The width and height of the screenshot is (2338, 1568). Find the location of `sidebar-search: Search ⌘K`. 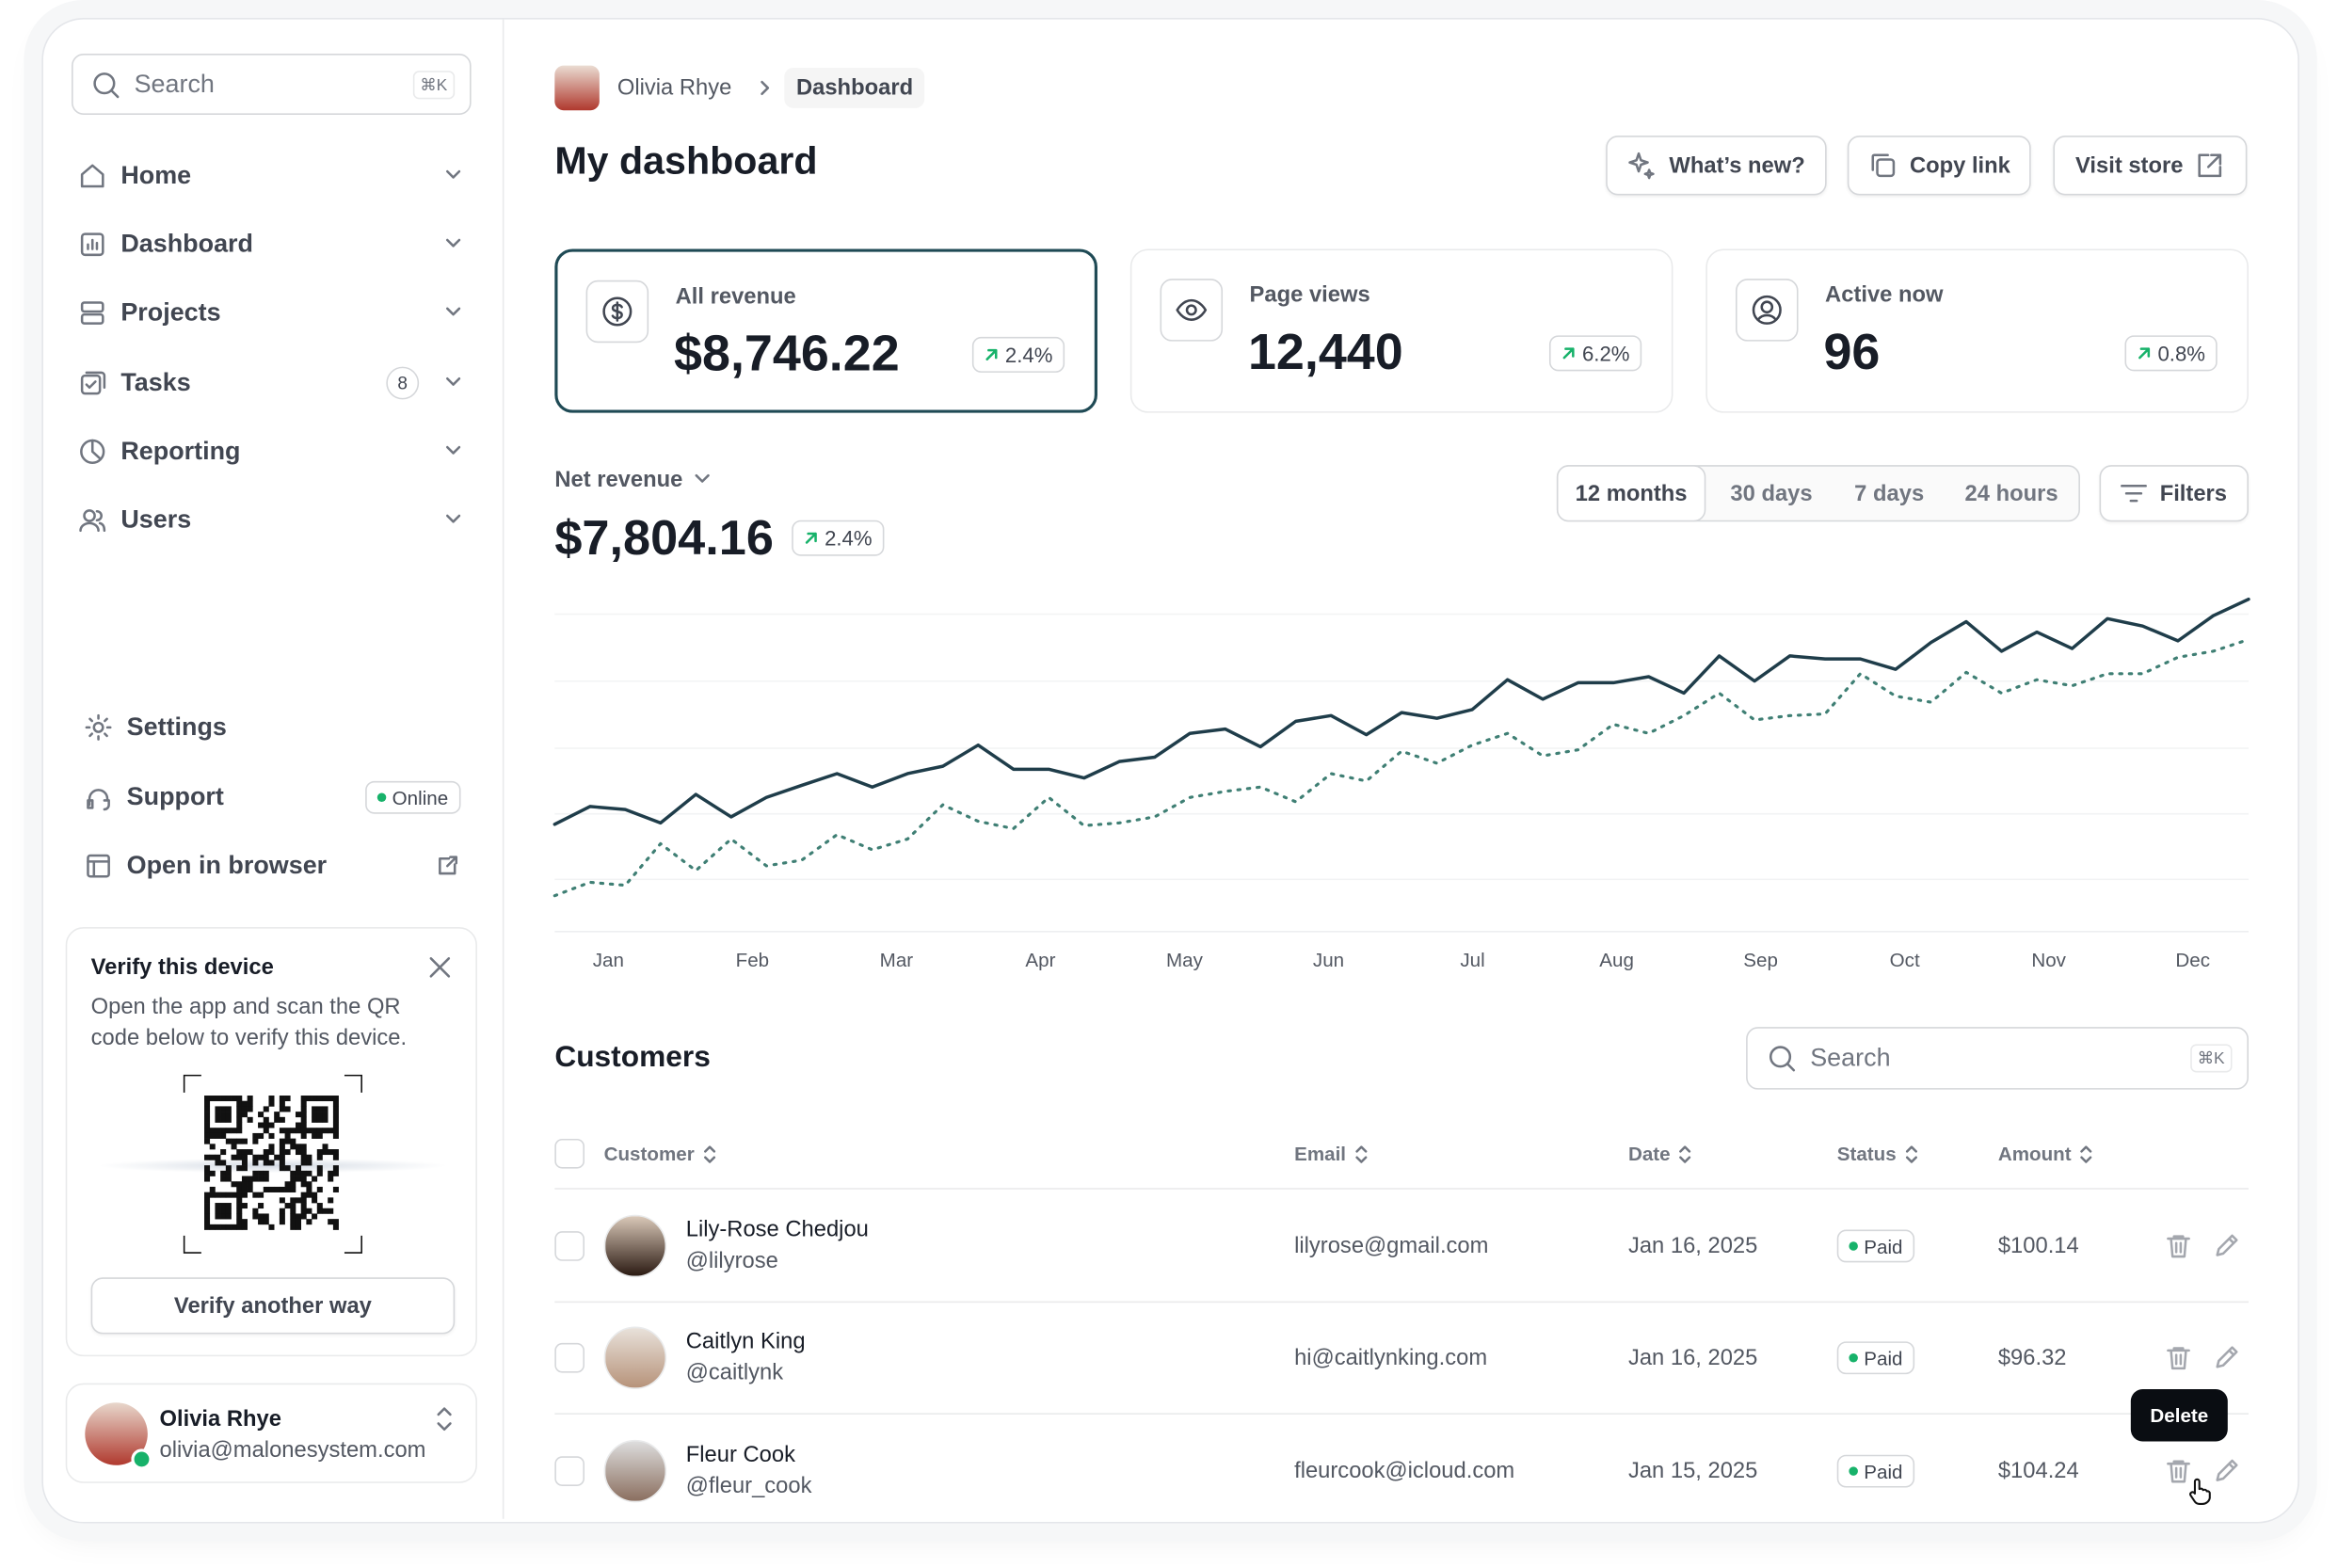

sidebar-search: Search ⌘K is located at coordinates (272, 84).